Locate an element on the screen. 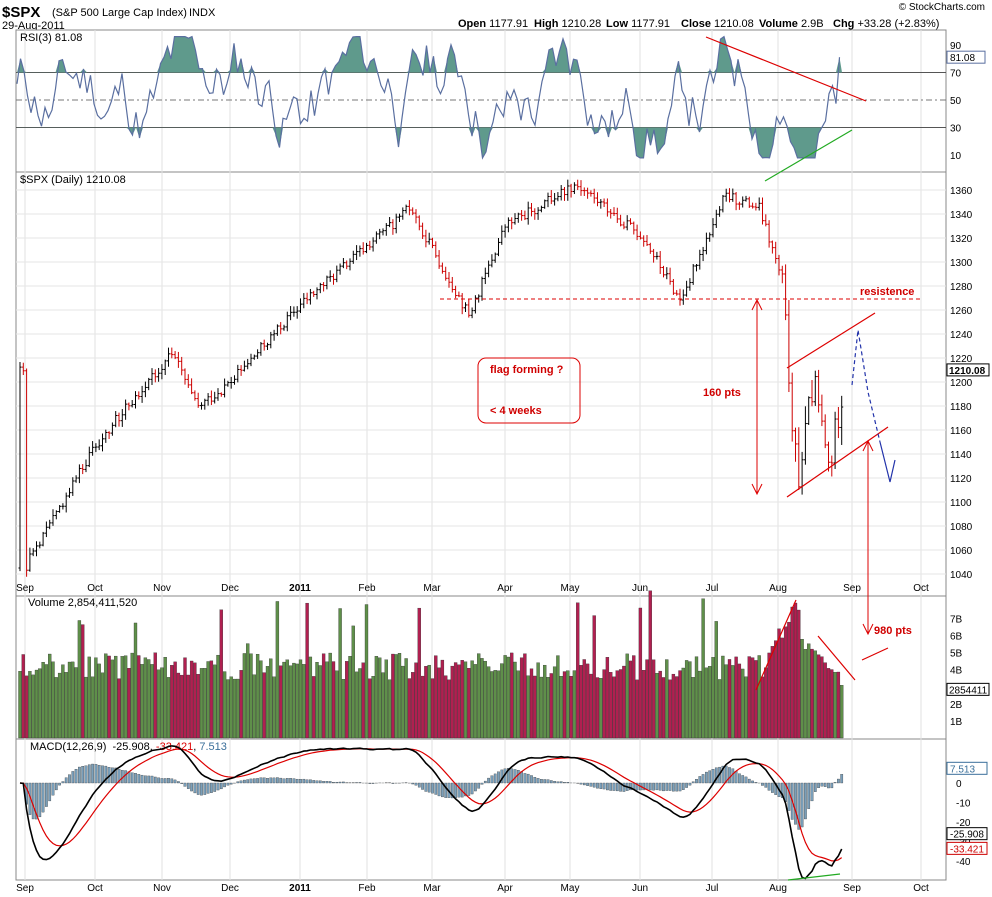 The height and width of the screenshot is (897, 992). x-axis-label: Aug is located at coordinates (778, 888).